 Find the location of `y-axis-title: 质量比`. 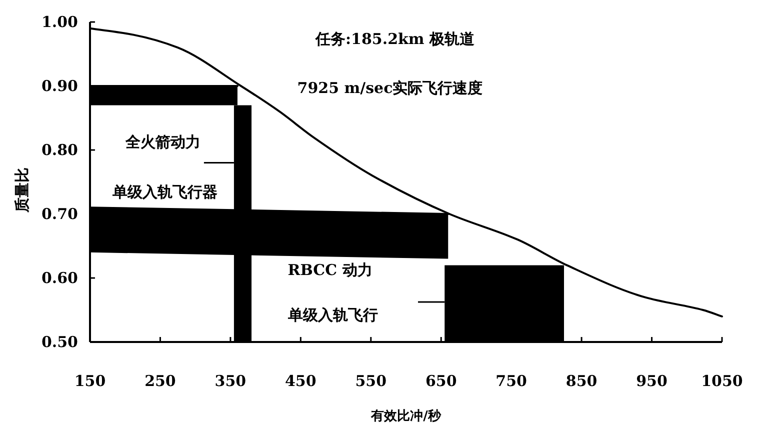

y-axis-title: 质量比 is located at coordinates (22, 191).